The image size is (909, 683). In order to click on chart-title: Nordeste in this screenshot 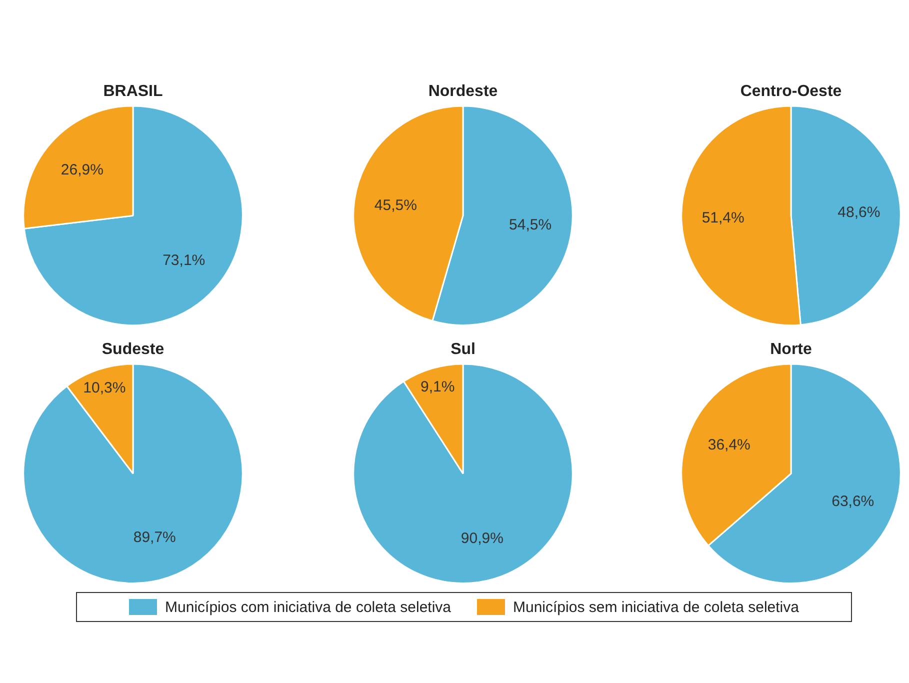, I will do `click(463, 91)`.